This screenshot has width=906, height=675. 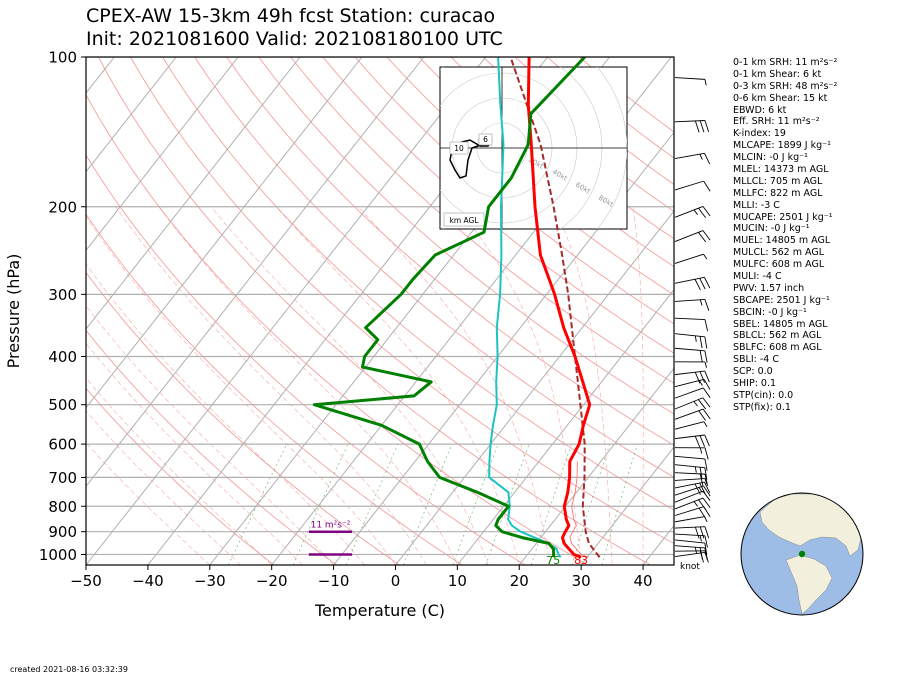 What do you see at coordinates (459, 148) in the screenshot?
I see `hodo-height-label: 10` at bounding box center [459, 148].